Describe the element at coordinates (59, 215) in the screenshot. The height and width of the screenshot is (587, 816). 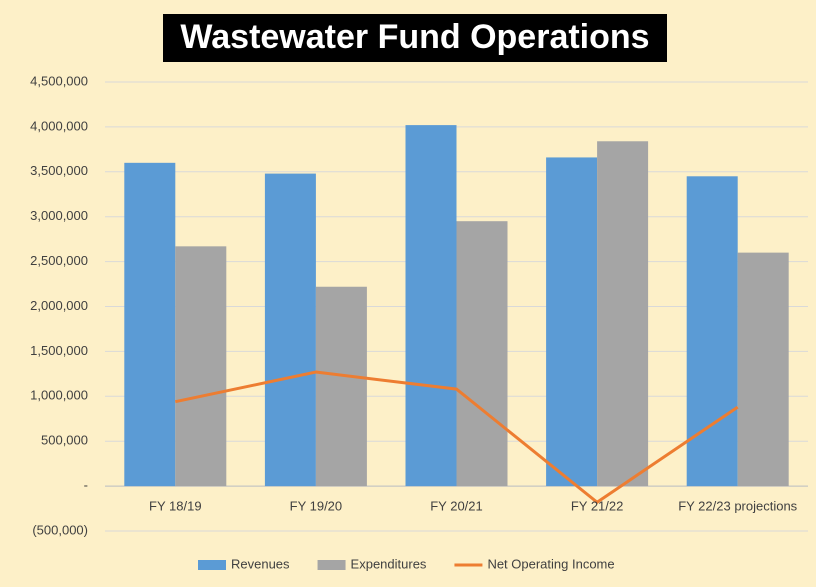
I see `y-tick-label: 3,000,000` at that location.